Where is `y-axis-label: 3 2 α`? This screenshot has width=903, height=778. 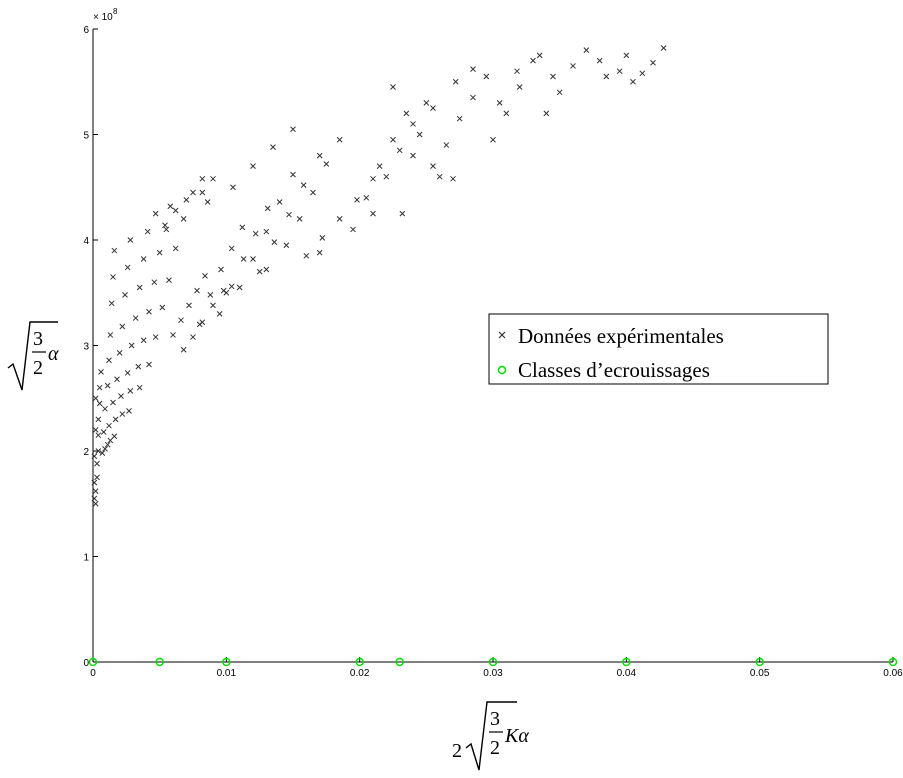 y-axis-label: 3 2 α is located at coordinates (33, 356).